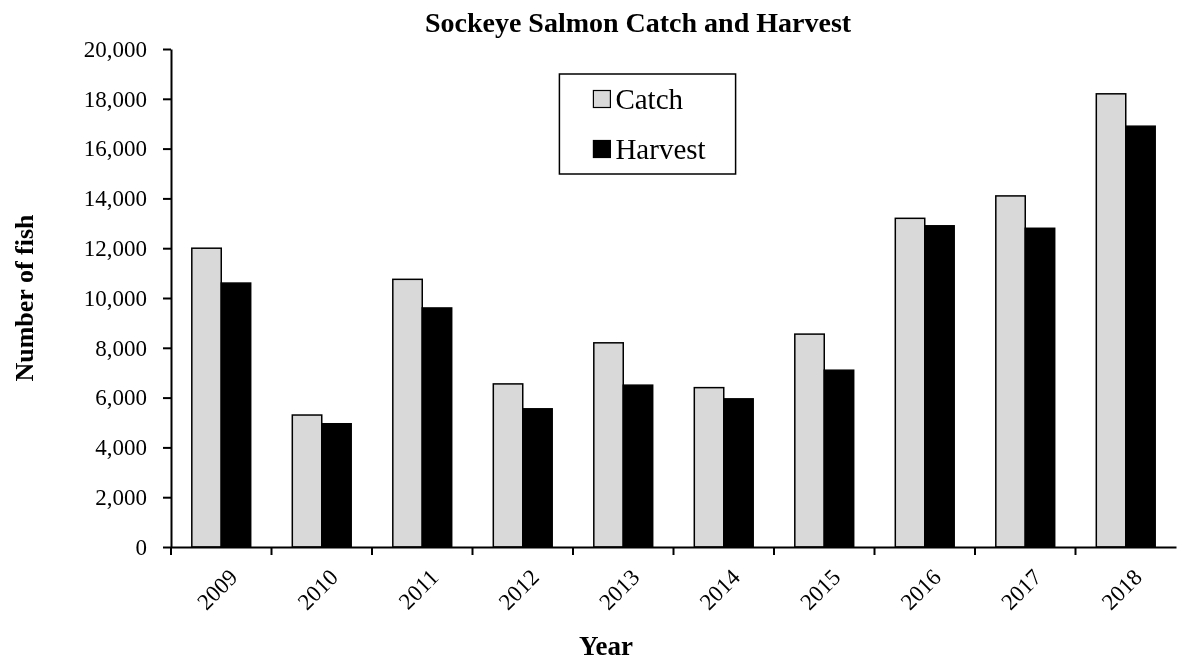  What do you see at coordinates (115, 49) in the screenshot?
I see `y-tick-label: 20,000` at bounding box center [115, 49].